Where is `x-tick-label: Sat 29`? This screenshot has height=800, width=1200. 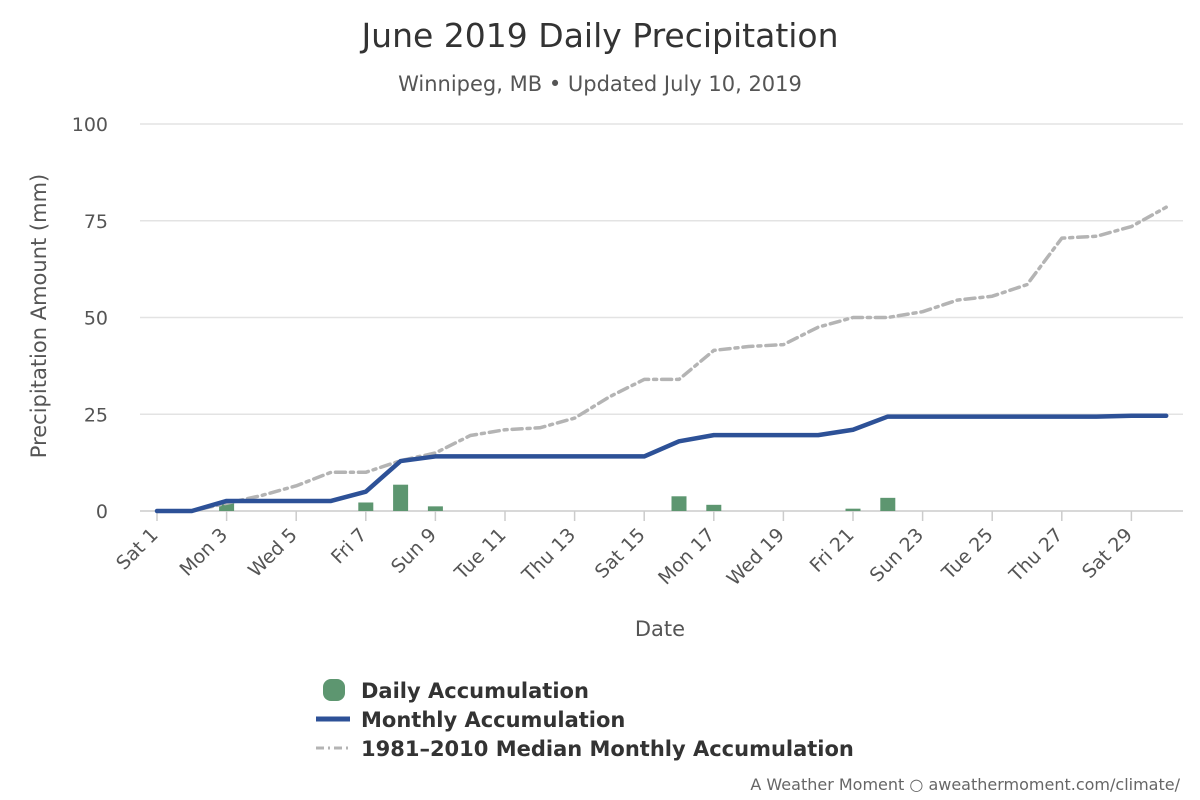 x-tick-label: Sat 29 is located at coordinates (1107, 553).